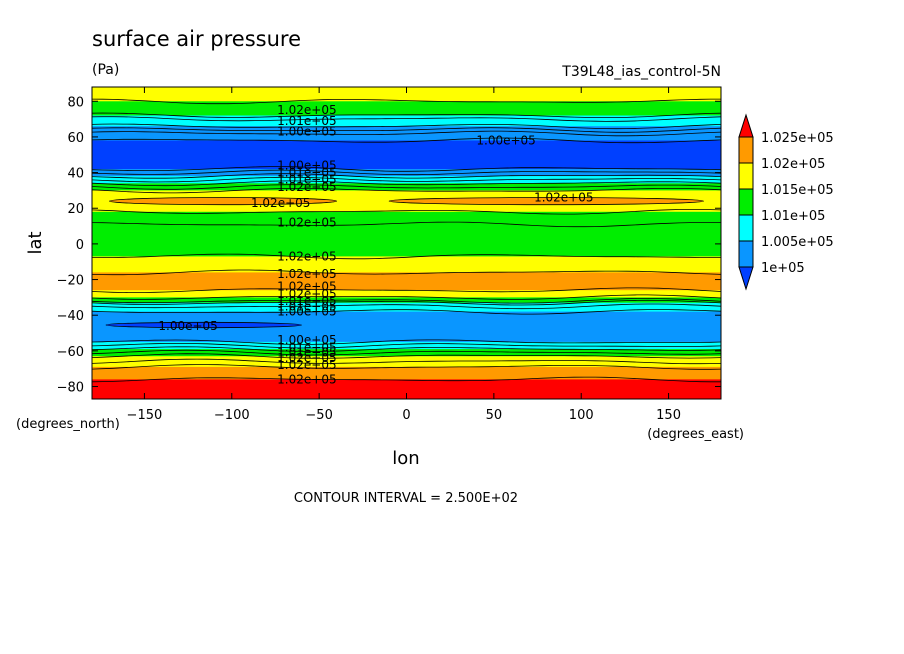 This screenshot has width=904, height=654. Describe the element at coordinates (793, 216) in the screenshot. I see `colorbar-label: 1.01e+05` at that location.